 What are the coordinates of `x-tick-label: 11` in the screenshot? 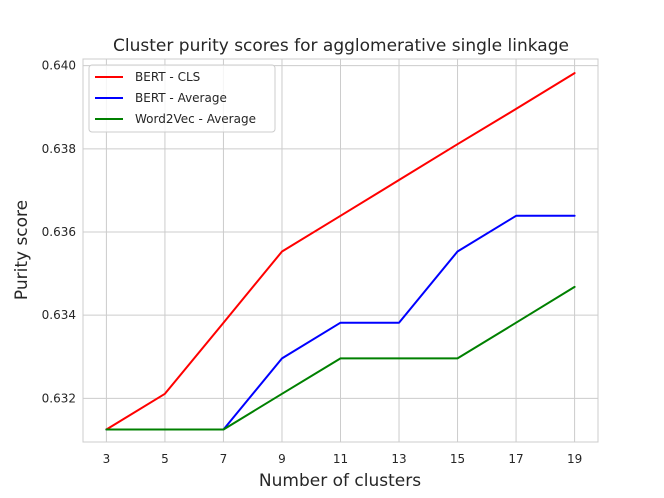 It's located at (340, 459).